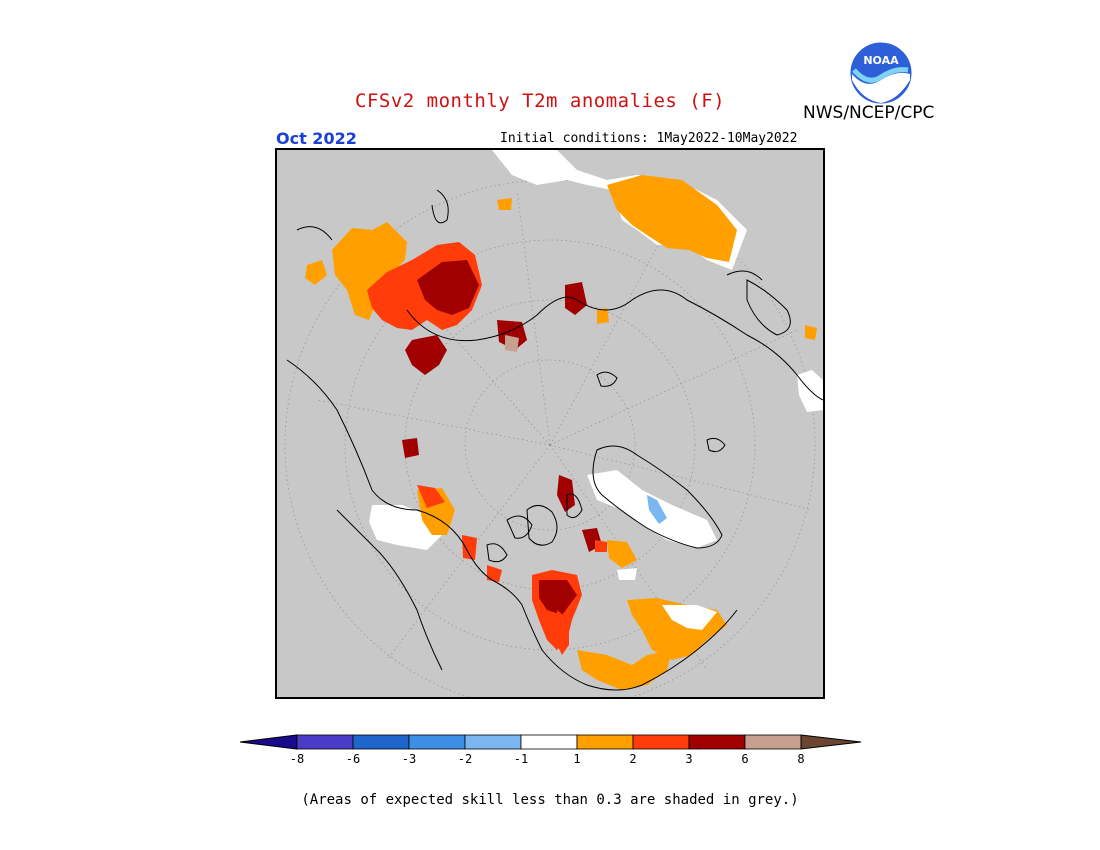 The image size is (1100, 850). Describe the element at coordinates (881, 75) in the screenshot. I see `noaa-logo: NOAA` at that location.